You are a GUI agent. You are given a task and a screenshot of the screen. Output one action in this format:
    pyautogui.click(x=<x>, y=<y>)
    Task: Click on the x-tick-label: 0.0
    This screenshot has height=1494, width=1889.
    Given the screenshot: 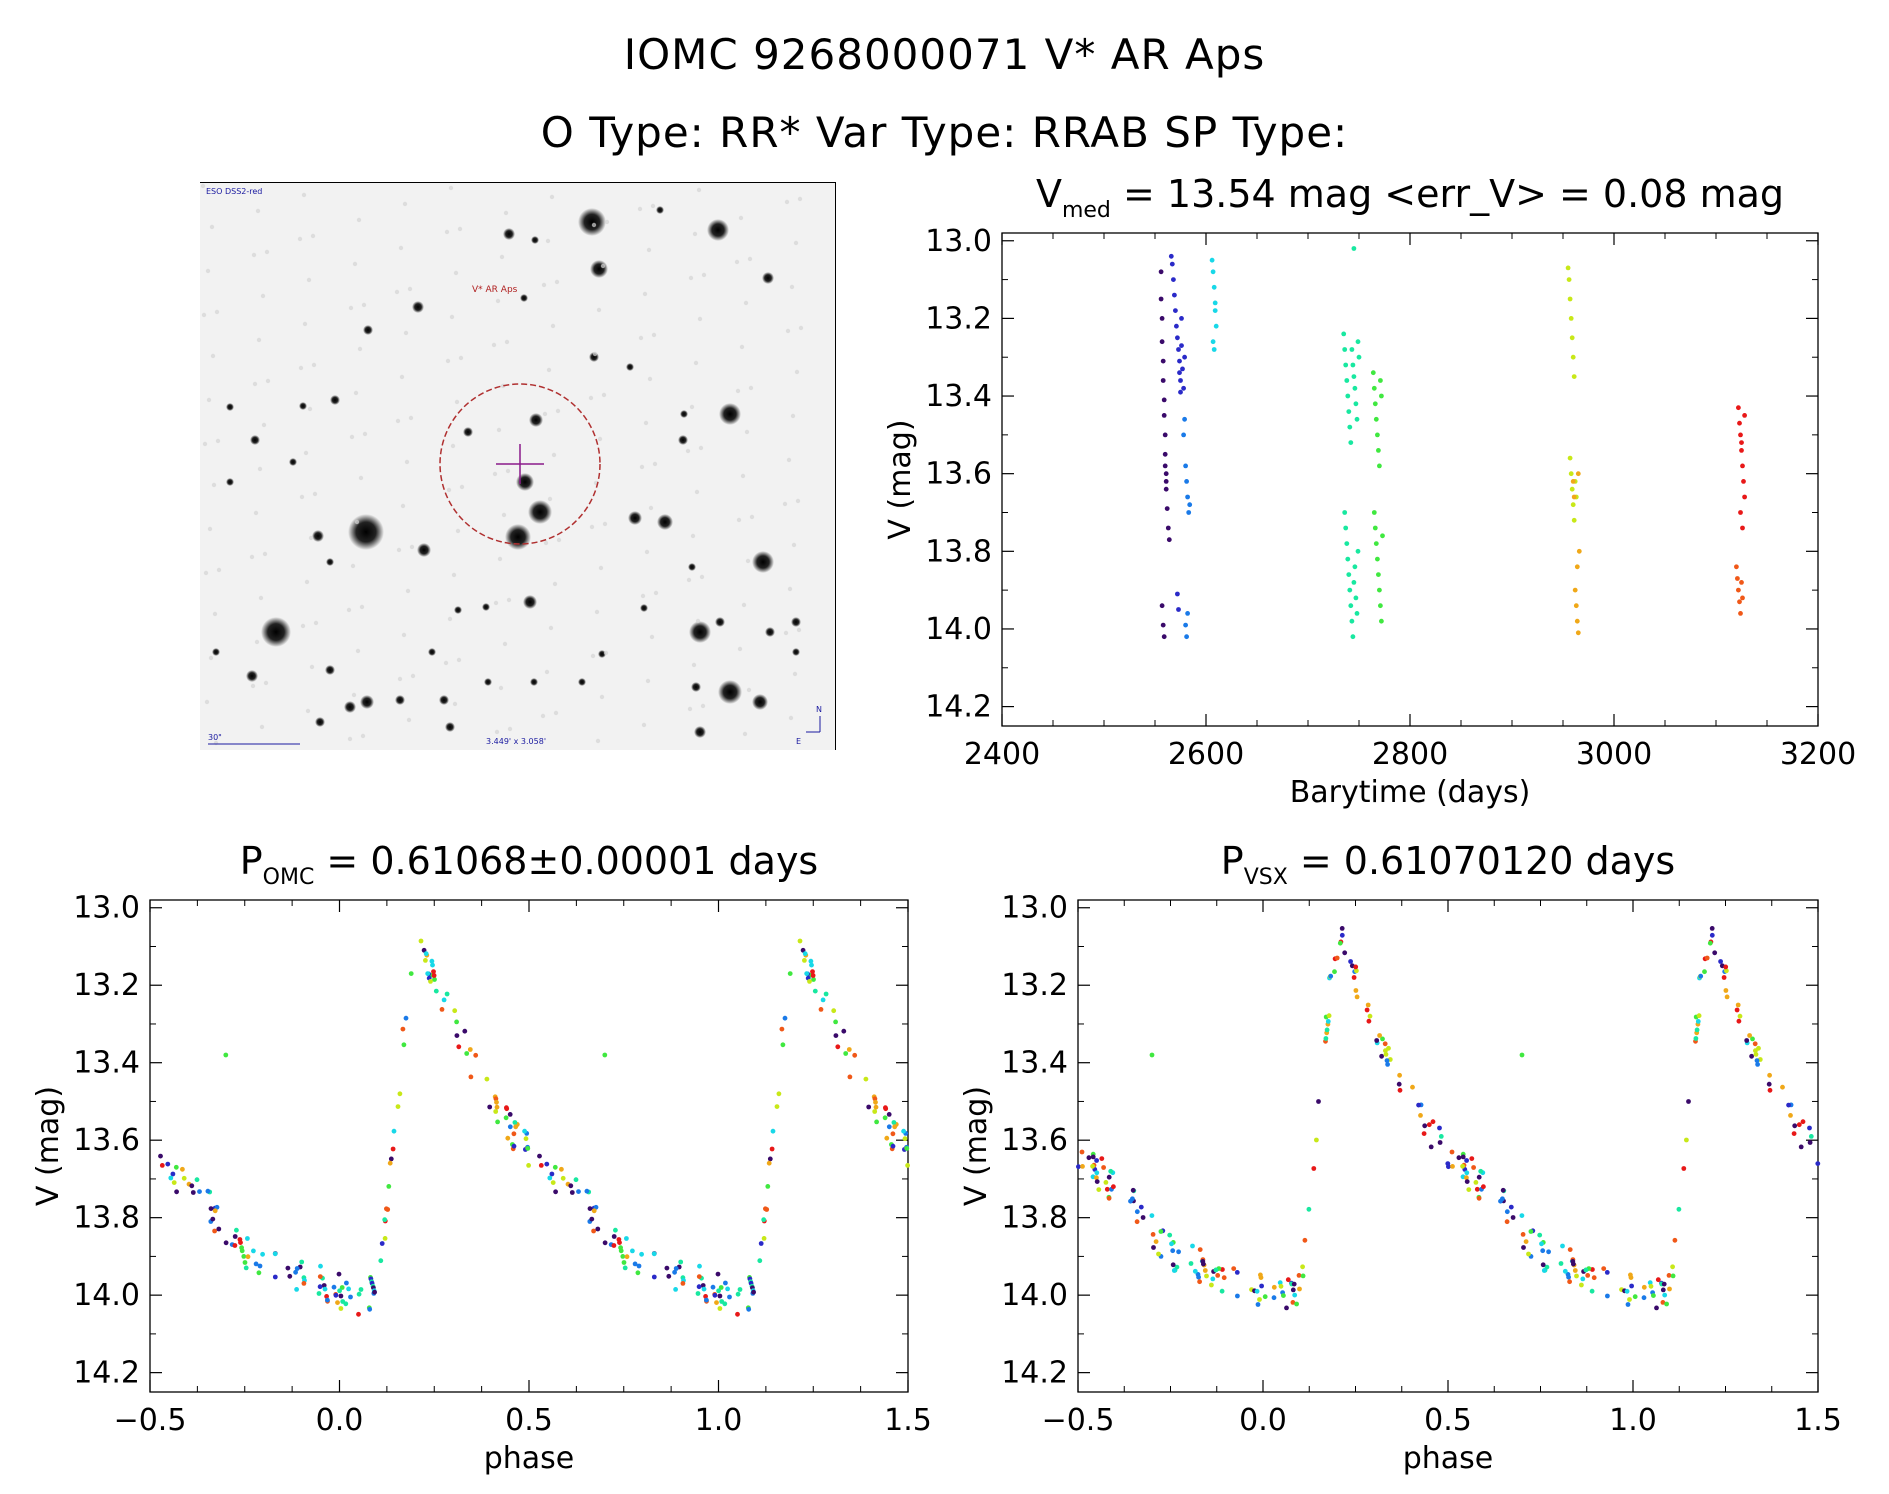 What is the action you would take?
    pyautogui.click(x=1263, y=1420)
    